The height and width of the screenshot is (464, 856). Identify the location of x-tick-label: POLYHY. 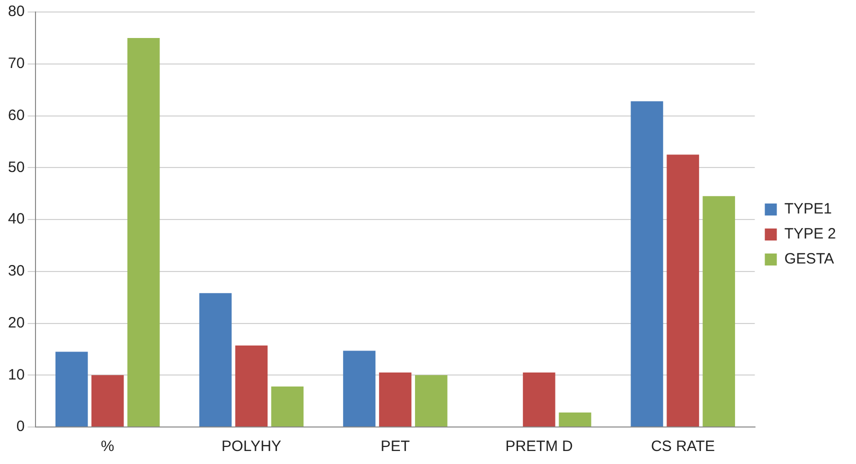
(252, 447).